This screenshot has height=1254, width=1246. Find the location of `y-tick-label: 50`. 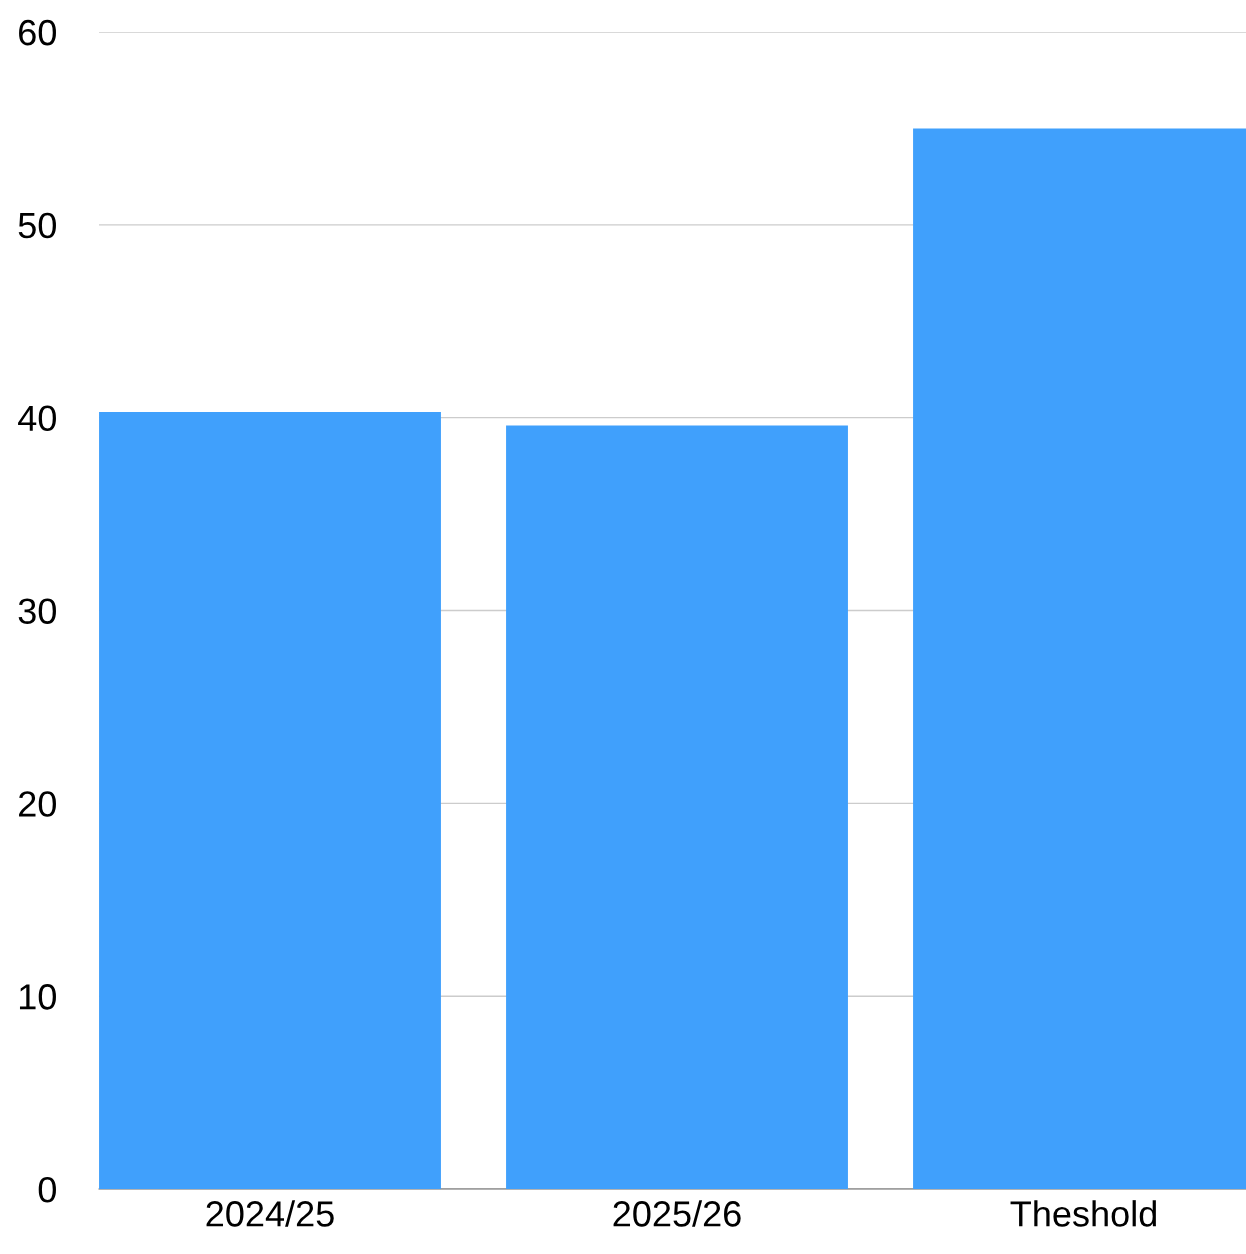

y-tick-label: 50 is located at coordinates (37, 225).